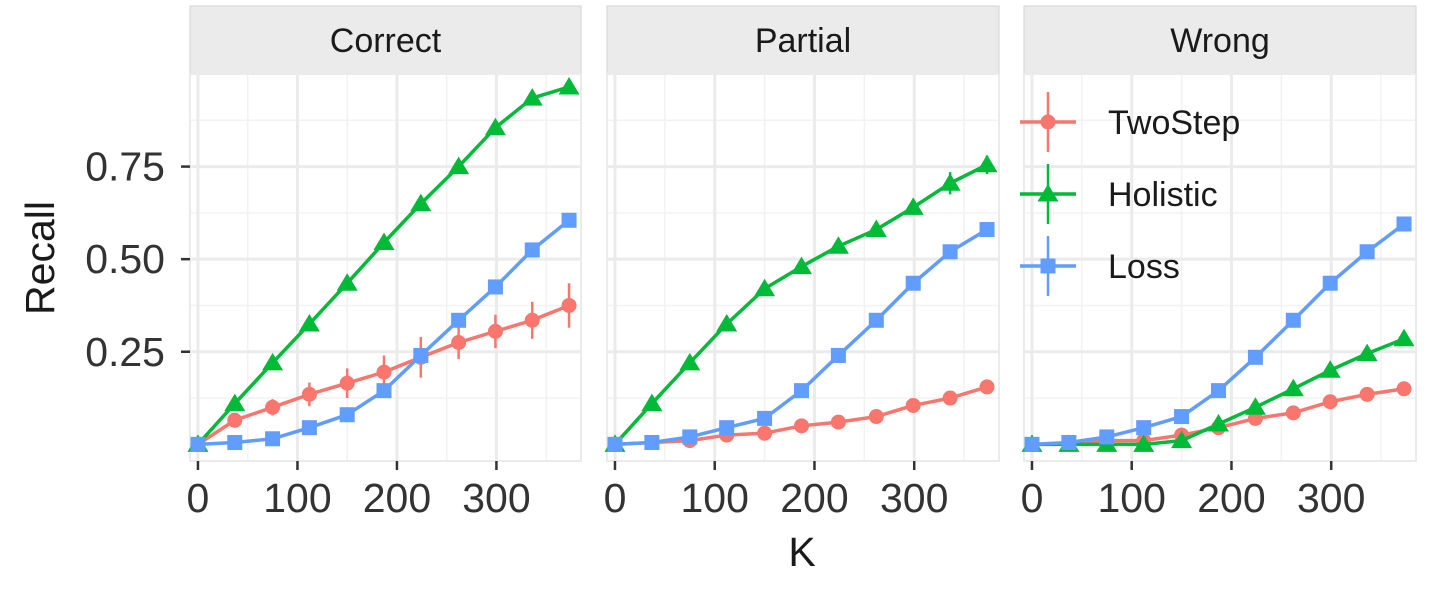 The width and height of the screenshot is (1440, 600). Describe the element at coordinates (125, 167) in the screenshot. I see `y-tick-label: 0.75` at that location.